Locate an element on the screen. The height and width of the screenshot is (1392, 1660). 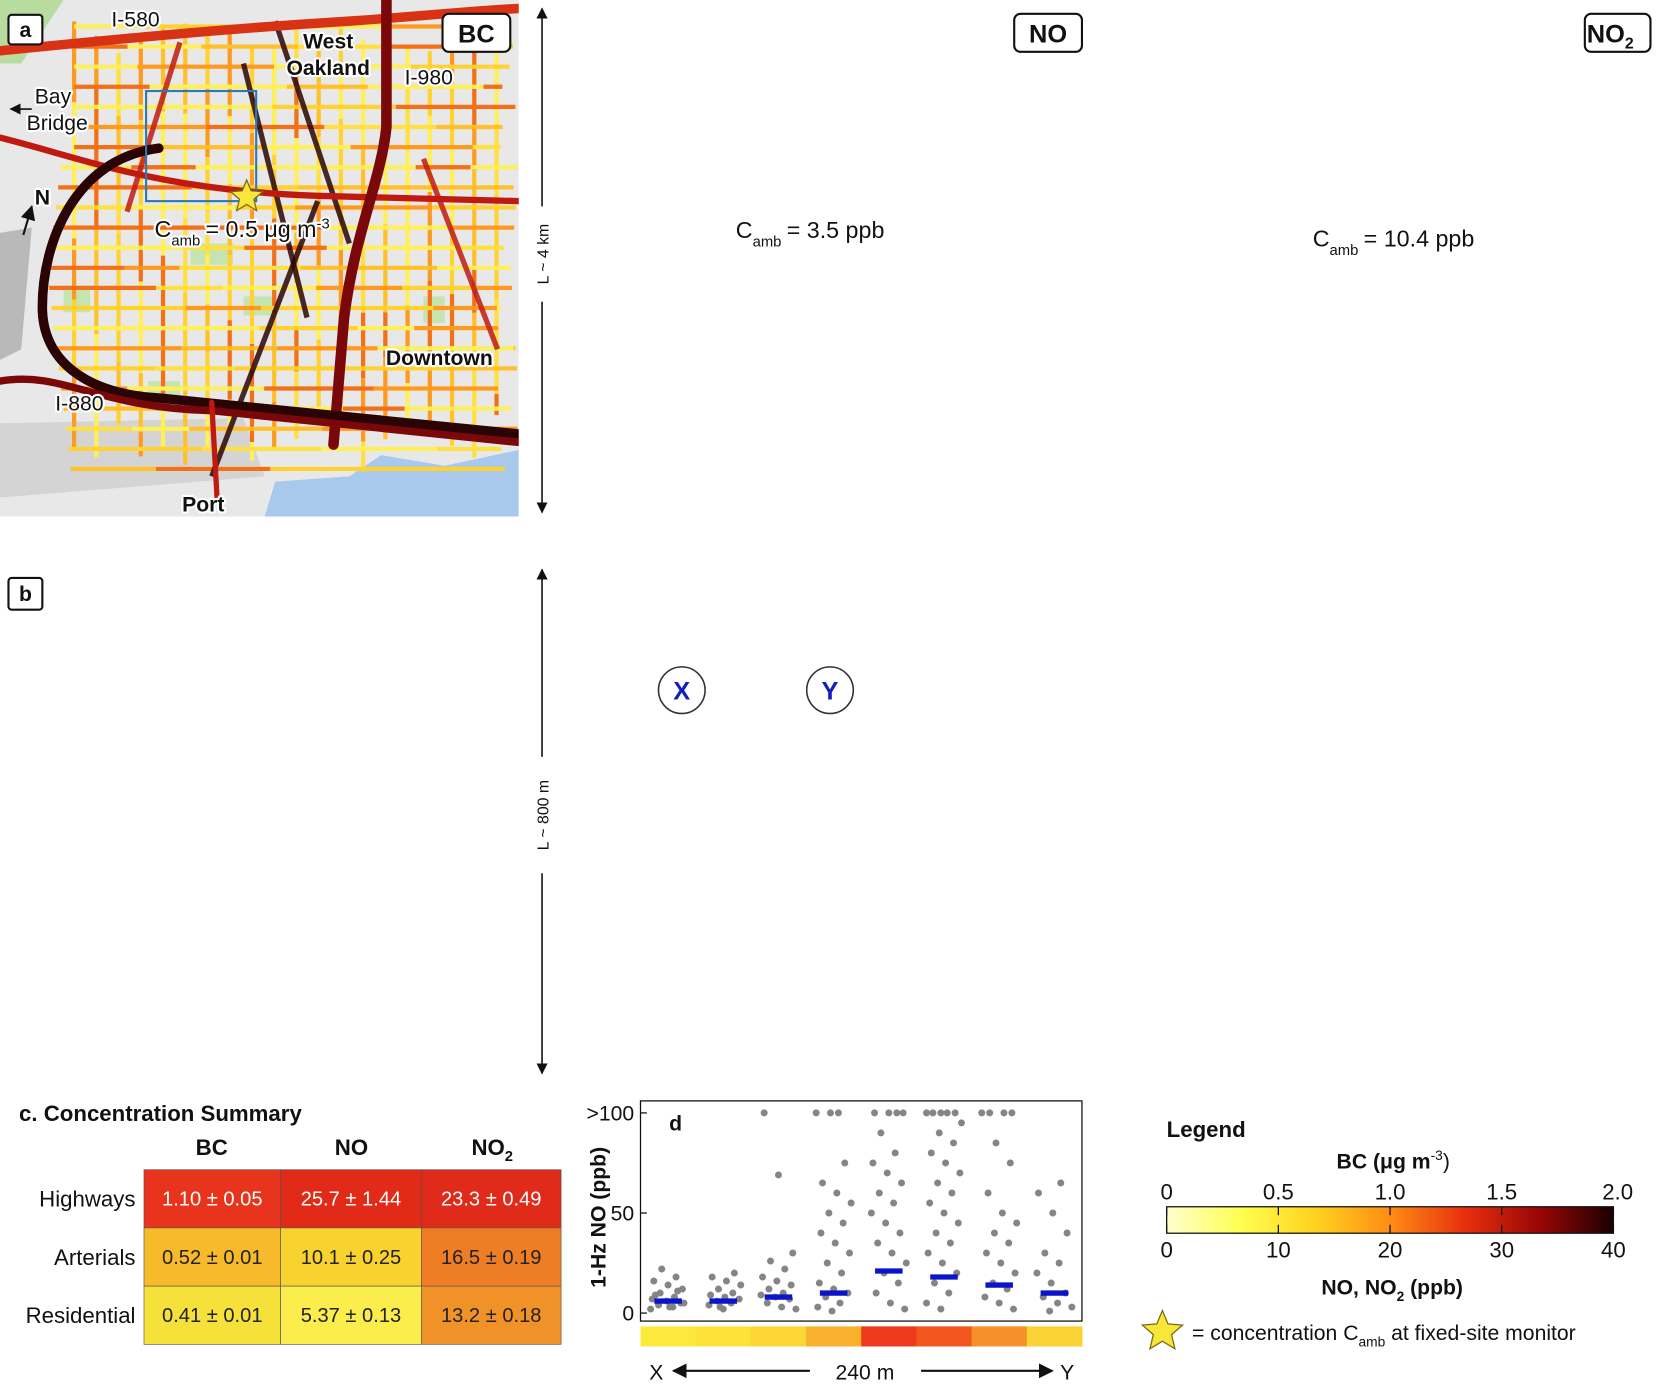
species-title-main: NO is located at coordinates (1606, 34).